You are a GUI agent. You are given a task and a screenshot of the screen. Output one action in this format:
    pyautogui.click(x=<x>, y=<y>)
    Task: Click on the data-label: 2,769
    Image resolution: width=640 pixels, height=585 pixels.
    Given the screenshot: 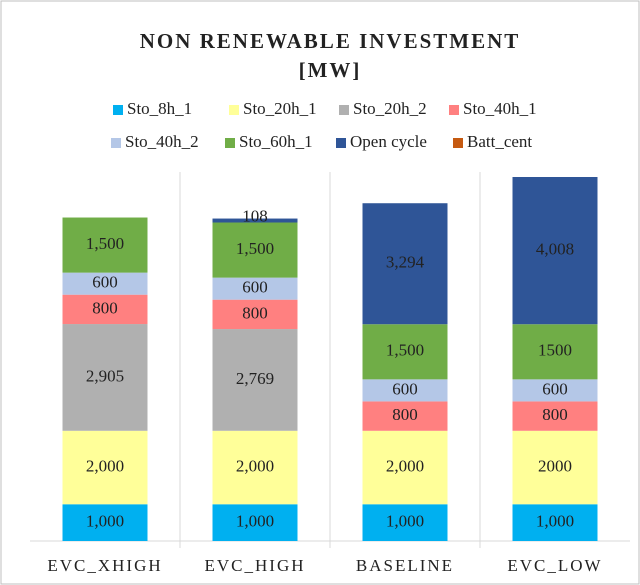 What is the action you would take?
    pyautogui.click(x=255, y=378)
    